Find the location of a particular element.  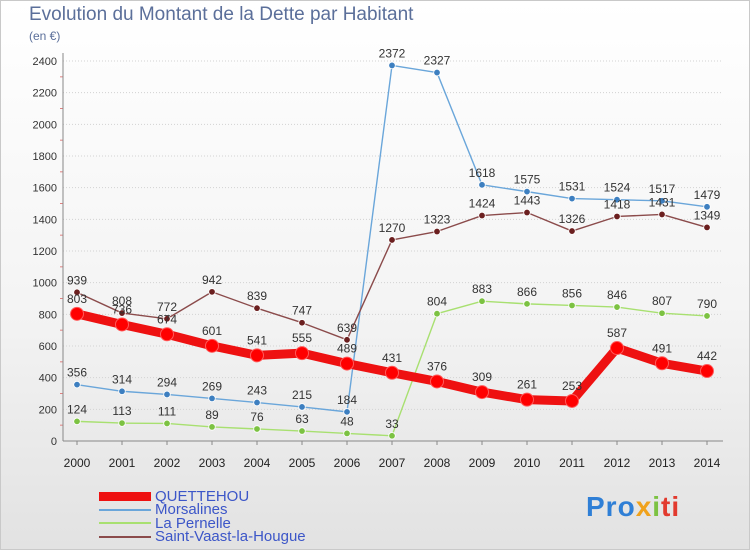

y-tick-label: 2000 is located at coordinates (45, 125).